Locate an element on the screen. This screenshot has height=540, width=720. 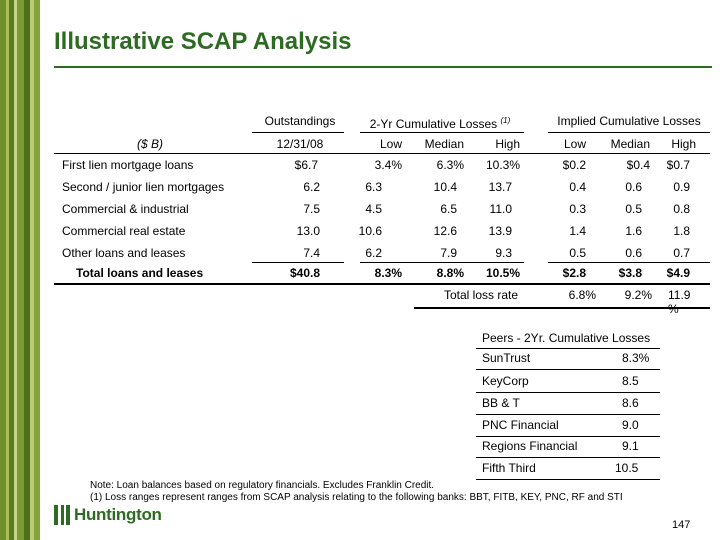
rule-outstandings is located at coordinates (298, 132).